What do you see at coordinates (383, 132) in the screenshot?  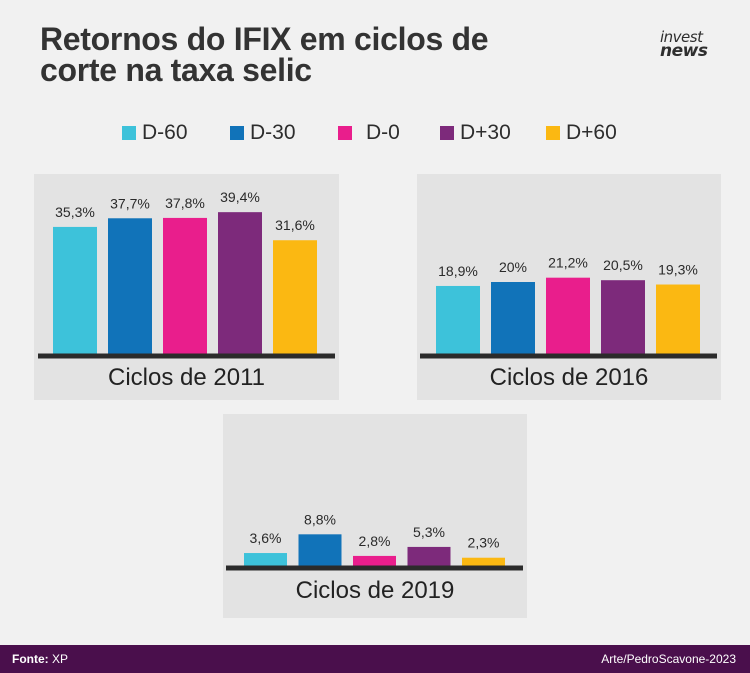 I see `legend-label: D-0` at bounding box center [383, 132].